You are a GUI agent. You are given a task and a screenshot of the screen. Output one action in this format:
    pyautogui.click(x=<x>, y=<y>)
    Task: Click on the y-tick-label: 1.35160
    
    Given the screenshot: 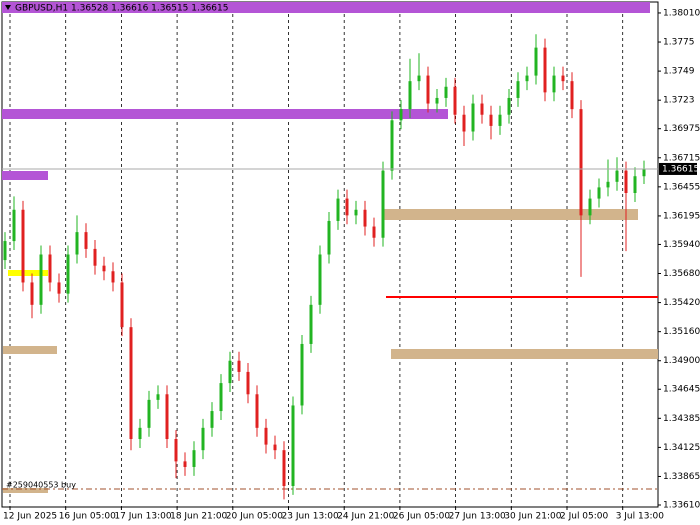 What is the action you would take?
    pyautogui.click(x=681, y=332)
    